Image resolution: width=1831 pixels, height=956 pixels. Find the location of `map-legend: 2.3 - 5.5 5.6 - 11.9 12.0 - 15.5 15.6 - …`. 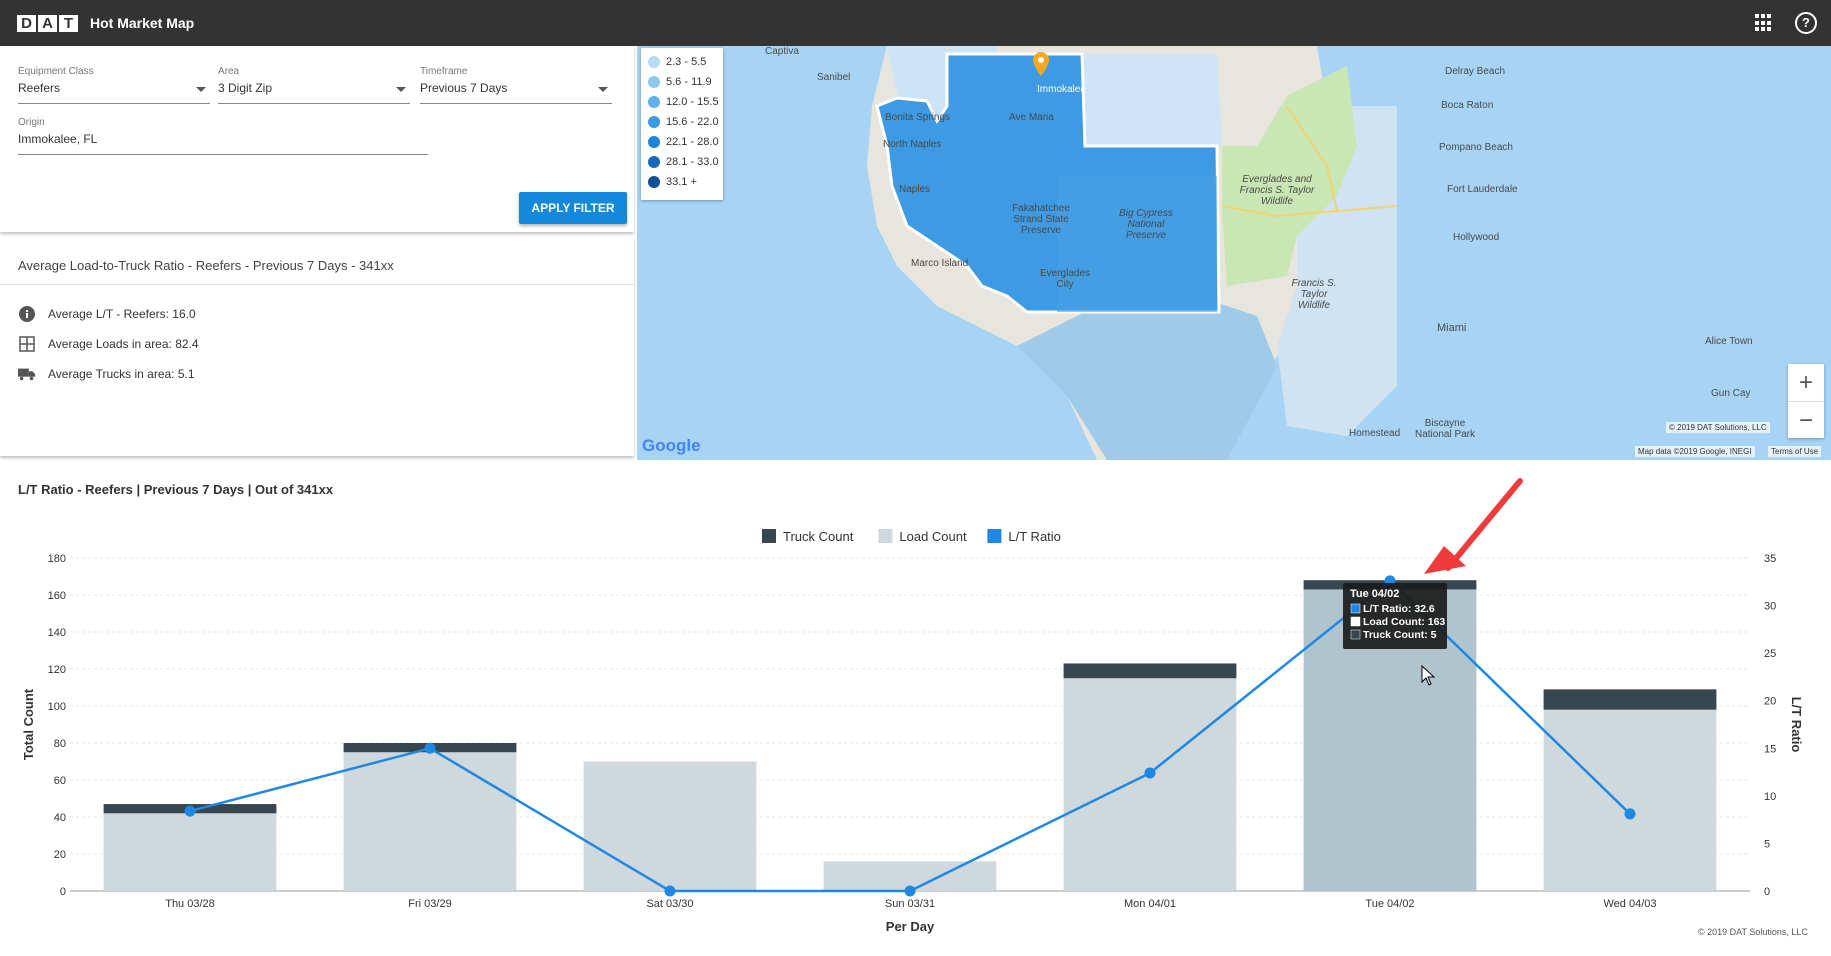

map-legend: 2.3 - 5.5 5.6 - 11.9 12.0 - 15.5 15.6 - … is located at coordinates (682, 124).